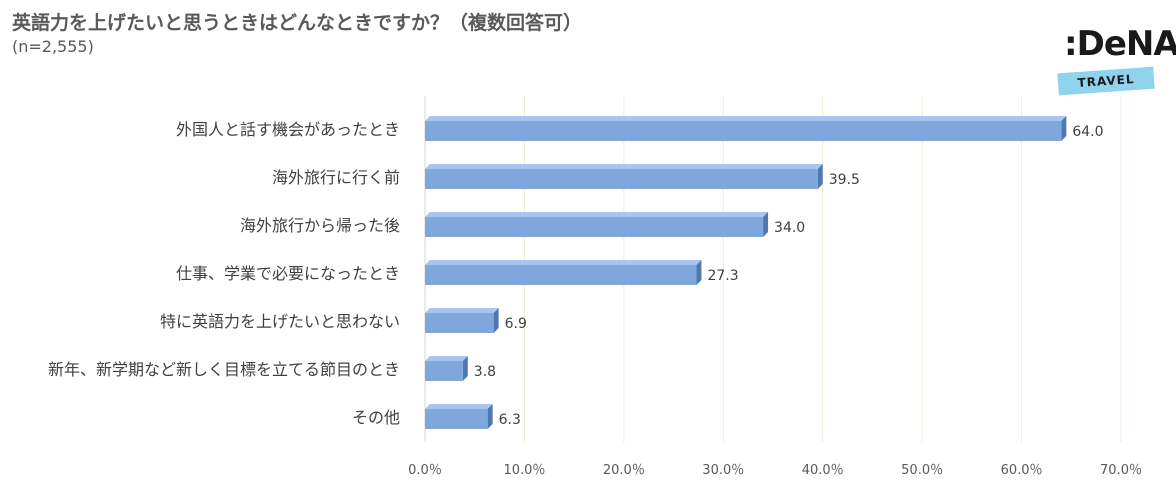 The width and height of the screenshot is (1176, 492). What do you see at coordinates (516, 324) in the screenshot?
I see `value-label: 6.9` at bounding box center [516, 324].